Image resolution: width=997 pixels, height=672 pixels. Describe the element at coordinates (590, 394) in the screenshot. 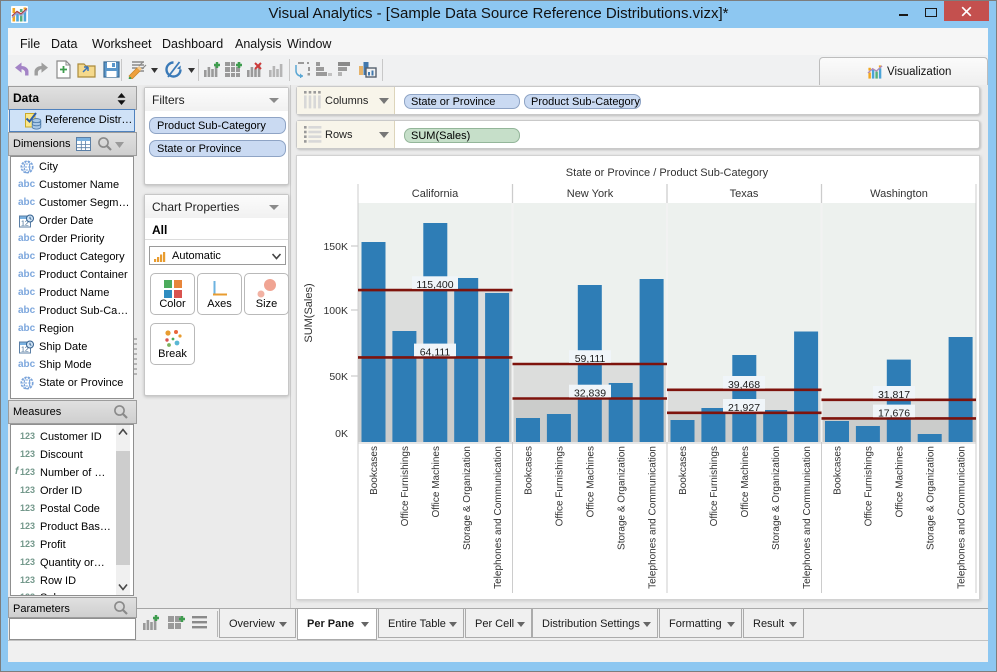

I see `svg-text: 32,839` at that location.